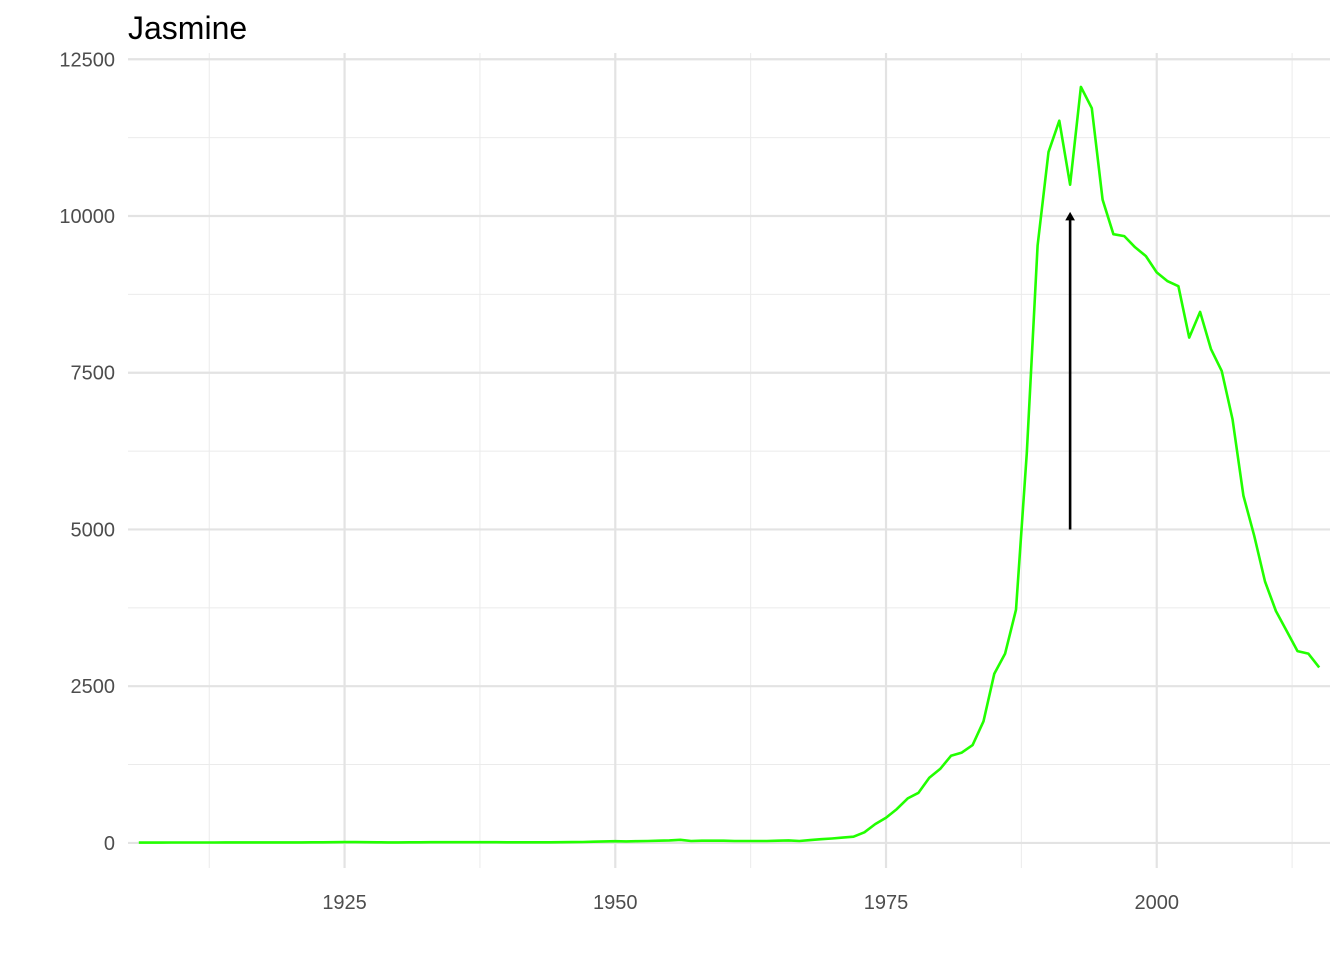 This screenshot has height=960, width=1344. What do you see at coordinates (1070, 370) in the screenshot?
I see `annotation-arrow` at bounding box center [1070, 370].